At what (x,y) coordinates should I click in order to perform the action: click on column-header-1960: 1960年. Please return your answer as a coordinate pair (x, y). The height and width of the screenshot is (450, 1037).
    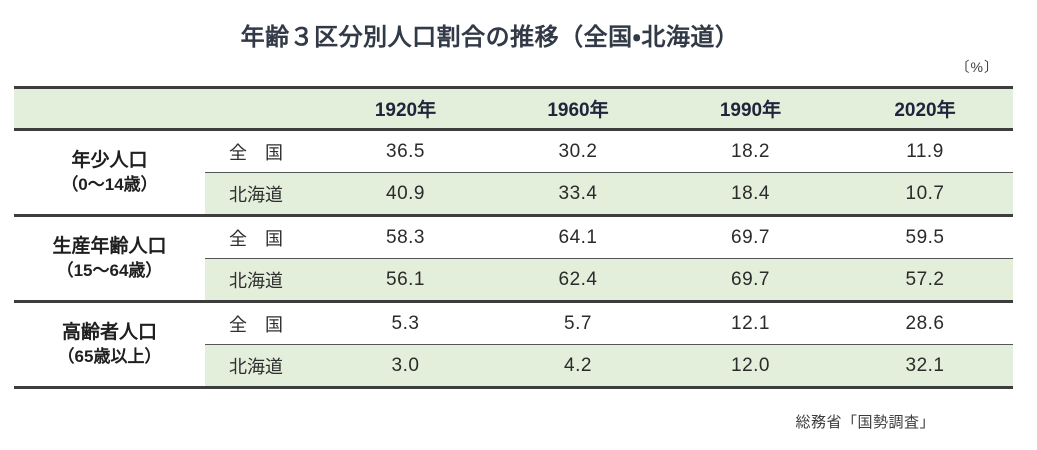
    Looking at the image, I should click on (578, 108).